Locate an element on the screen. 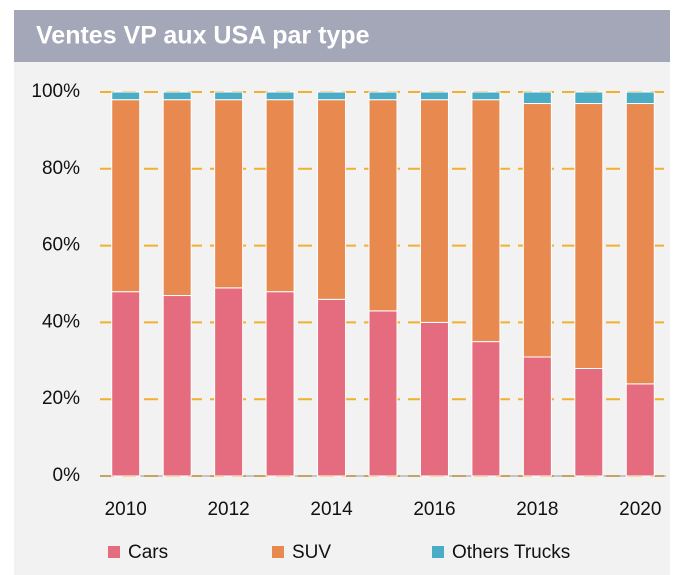 Image resolution: width=683 pixels, height=575 pixels. y-tick-label: 0% is located at coordinates (67, 475).